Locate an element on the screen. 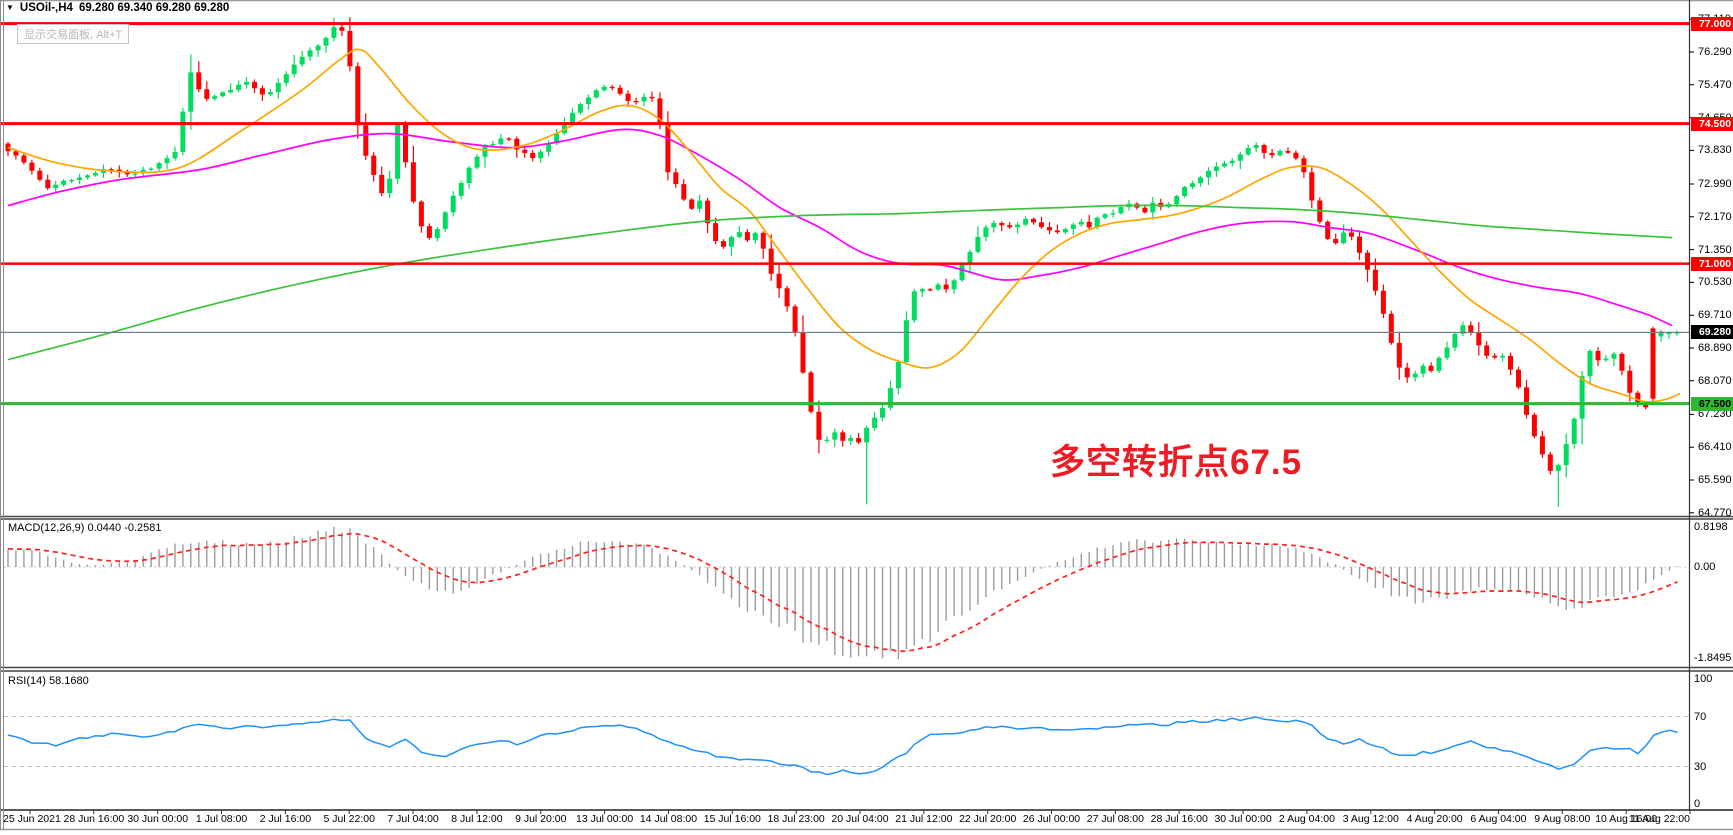 The width and height of the screenshot is (1733, 835). rsi-scale-label: 70 is located at coordinates (1700, 716).